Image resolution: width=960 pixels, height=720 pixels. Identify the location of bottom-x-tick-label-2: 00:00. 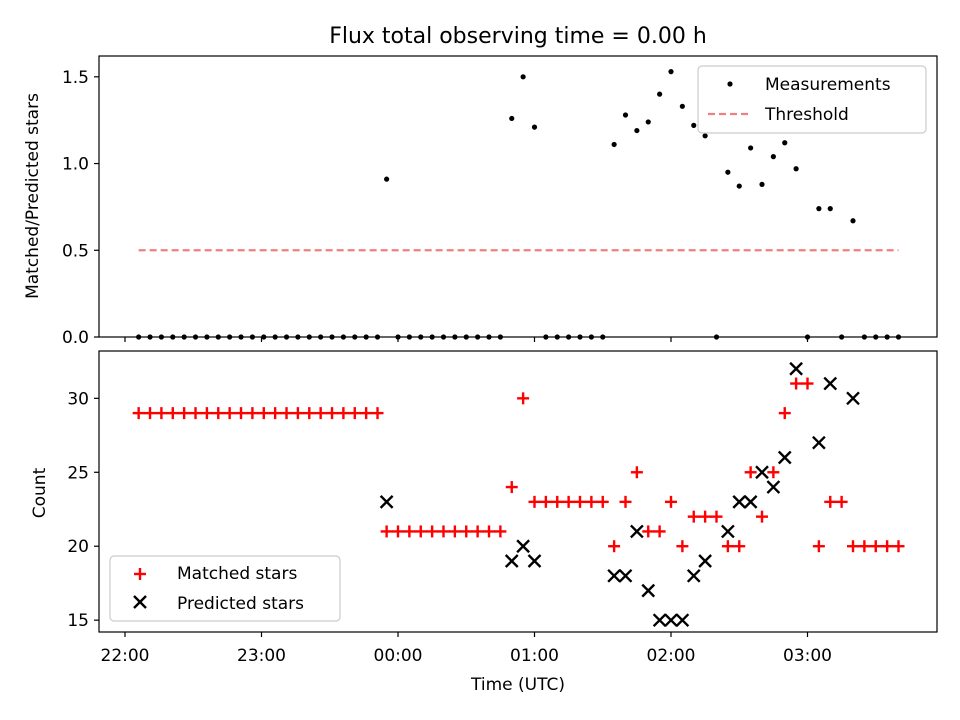
(398, 656).